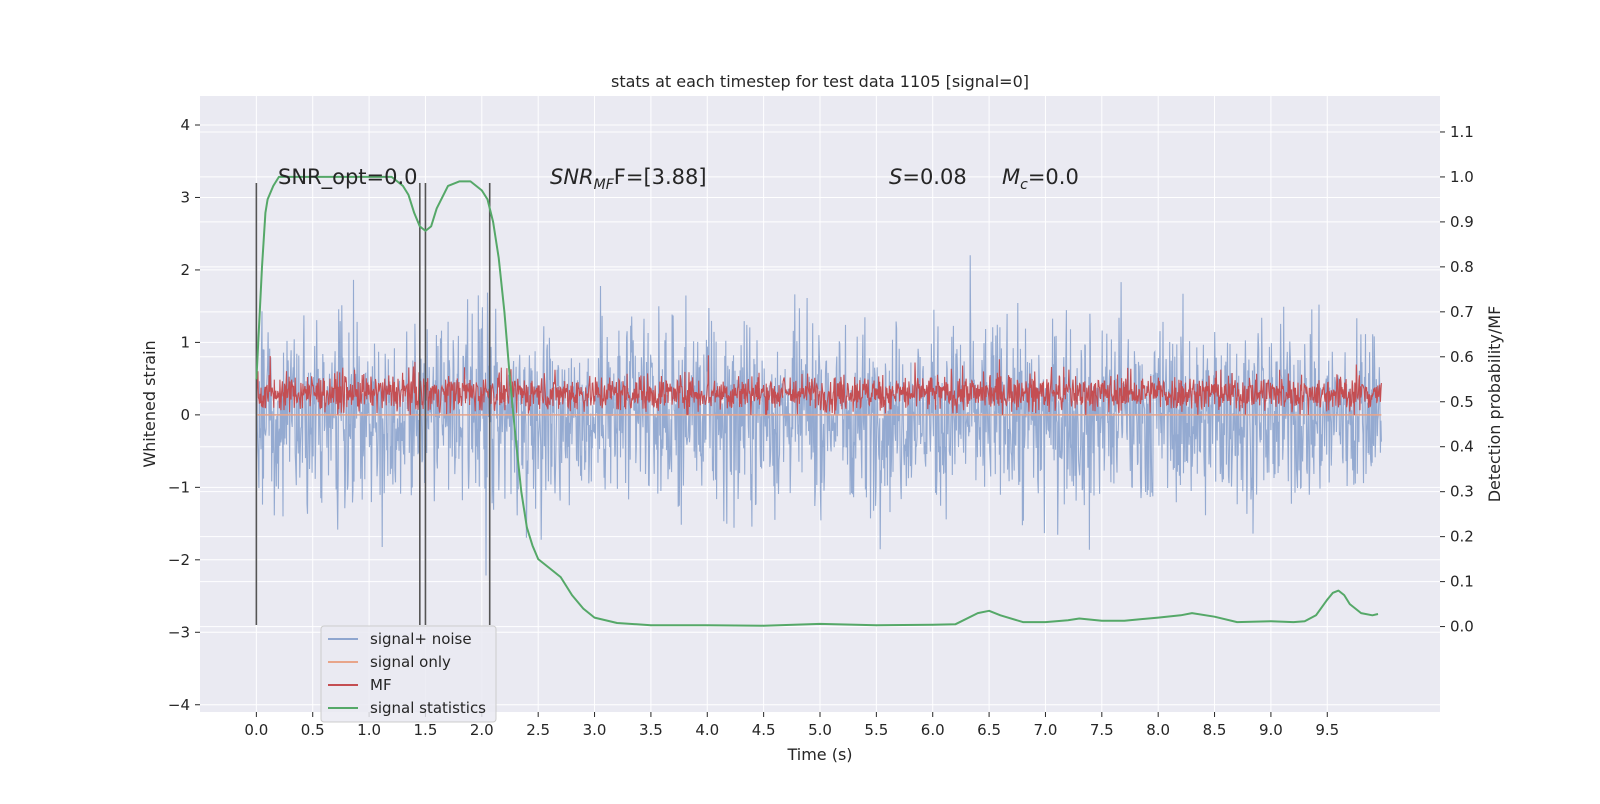 The image size is (1600, 804). What do you see at coordinates (1462, 267) in the screenshot?
I see `y2-tick-label: 0.8` at bounding box center [1462, 267].